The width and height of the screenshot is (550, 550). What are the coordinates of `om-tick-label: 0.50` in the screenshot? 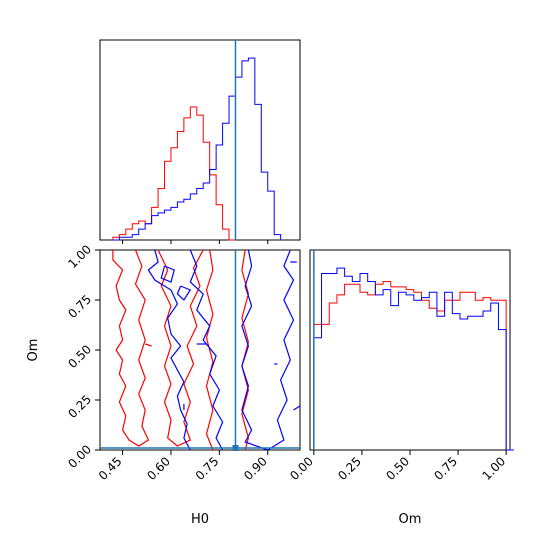 It's located at (397, 468).